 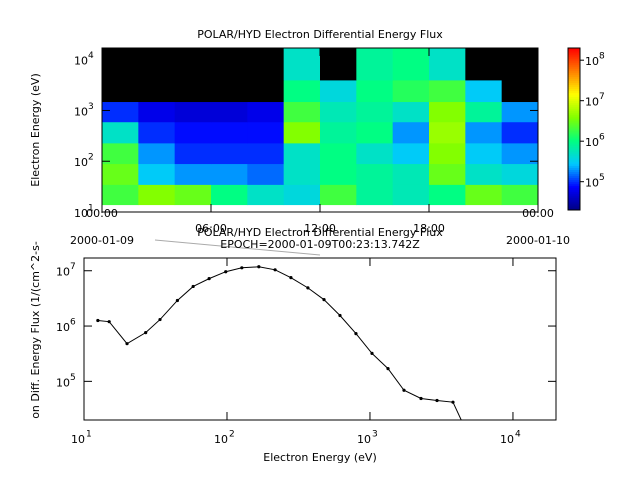 What do you see at coordinates (232, 435) in the screenshot?
I see `tick-label-exponent: 2` at bounding box center [232, 435].